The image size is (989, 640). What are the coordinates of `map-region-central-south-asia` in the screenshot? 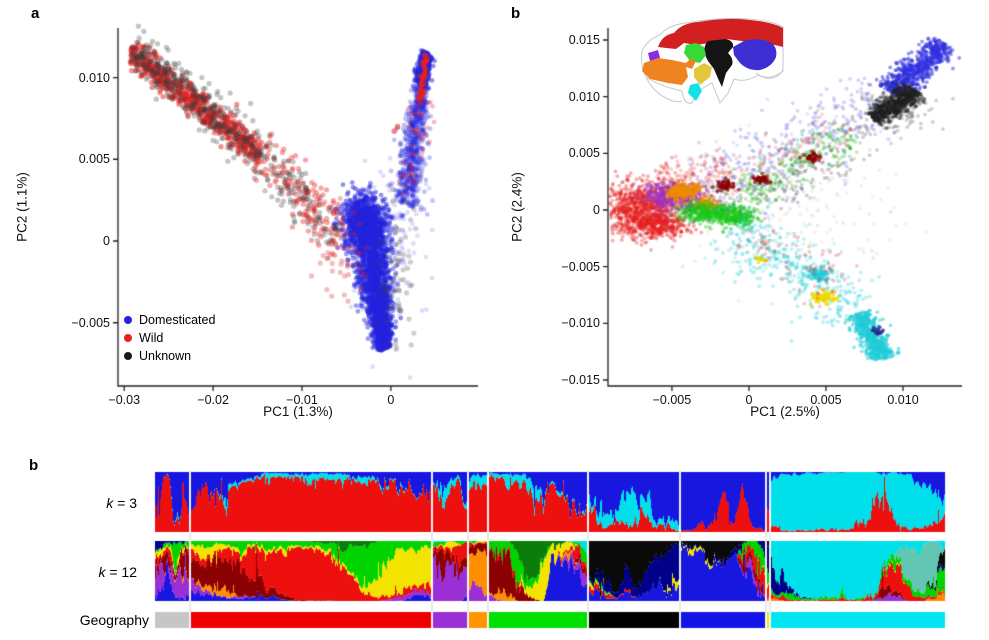 It's located at (719, 63).